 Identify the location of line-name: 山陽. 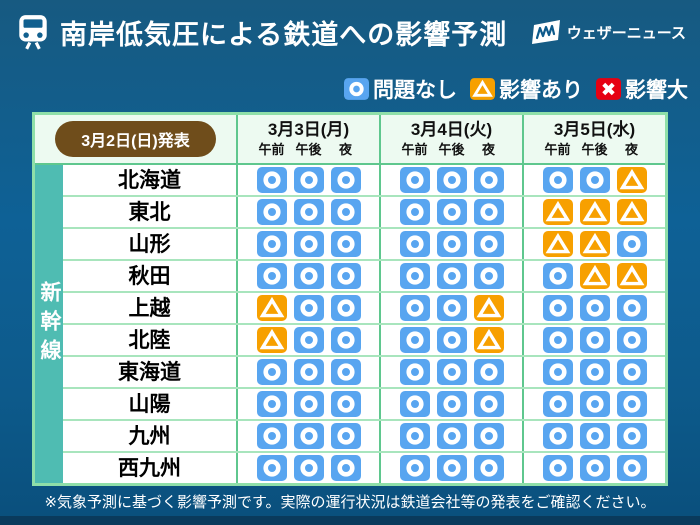
(149, 404).